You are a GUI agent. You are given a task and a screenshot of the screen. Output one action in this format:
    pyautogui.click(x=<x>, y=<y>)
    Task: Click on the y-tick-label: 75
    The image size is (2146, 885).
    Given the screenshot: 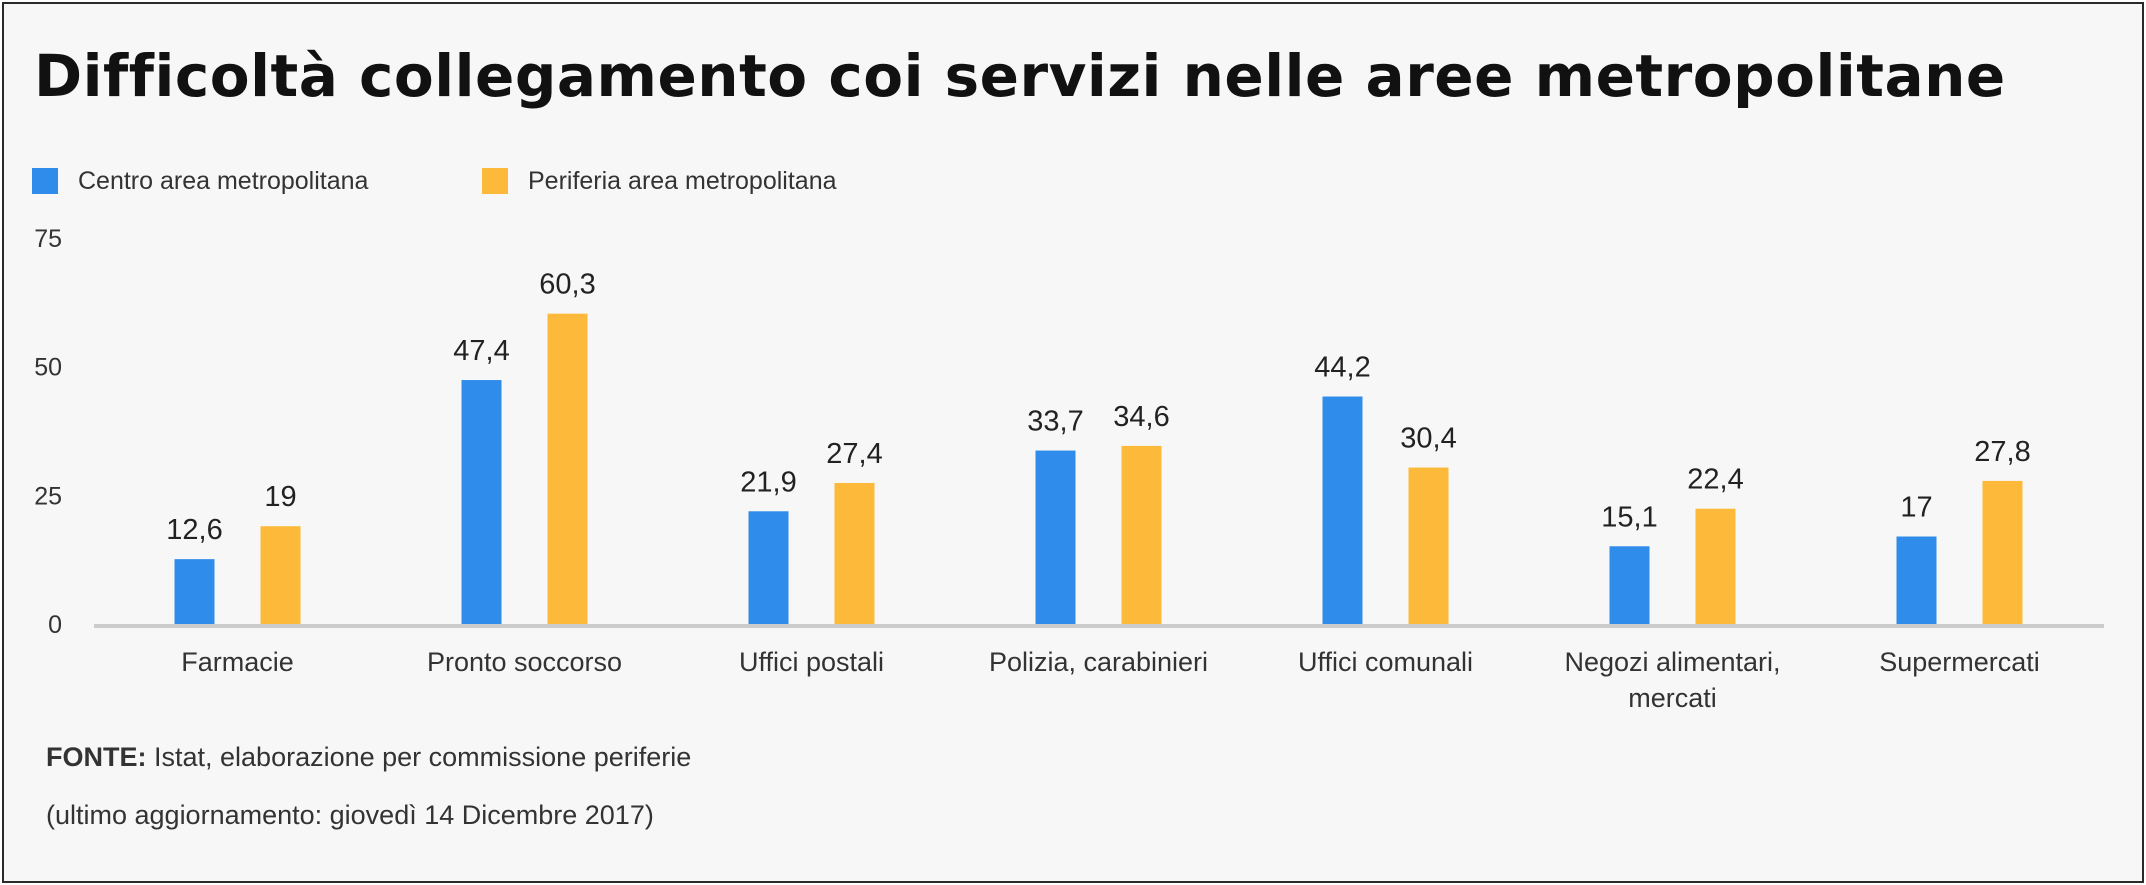 What is the action you would take?
    pyautogui.click(x=48, y=239)
    